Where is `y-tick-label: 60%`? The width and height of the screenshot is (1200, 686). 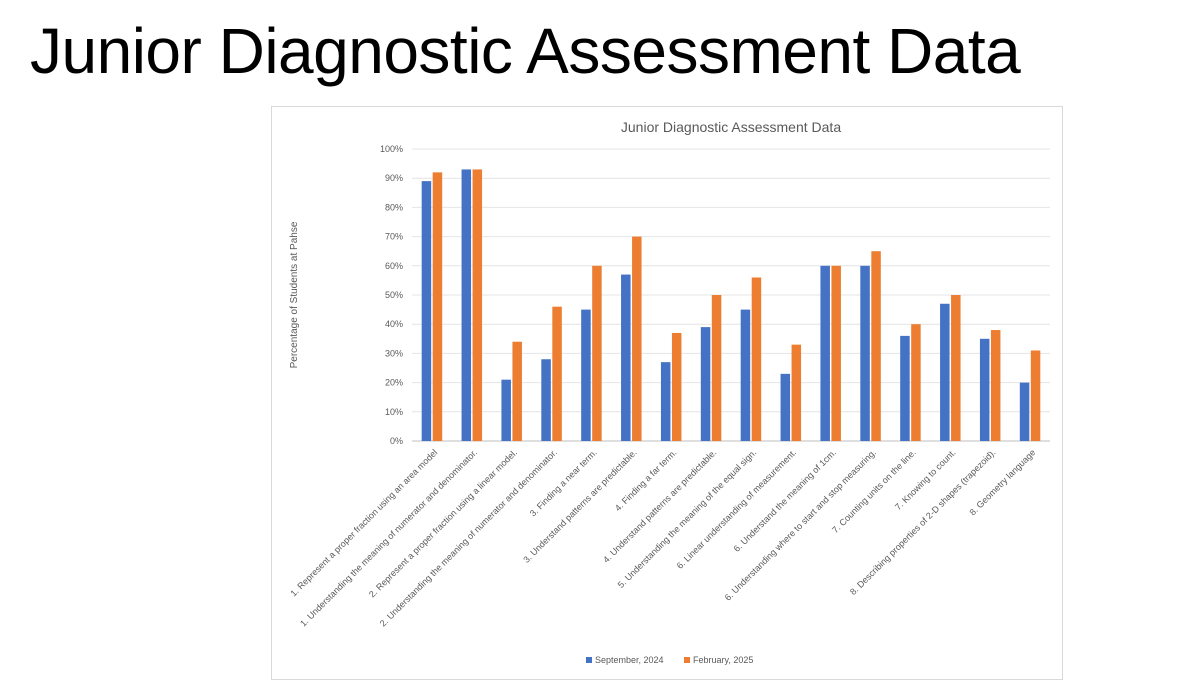
y-tick-label: 60% is located at coordinates (394, 266).